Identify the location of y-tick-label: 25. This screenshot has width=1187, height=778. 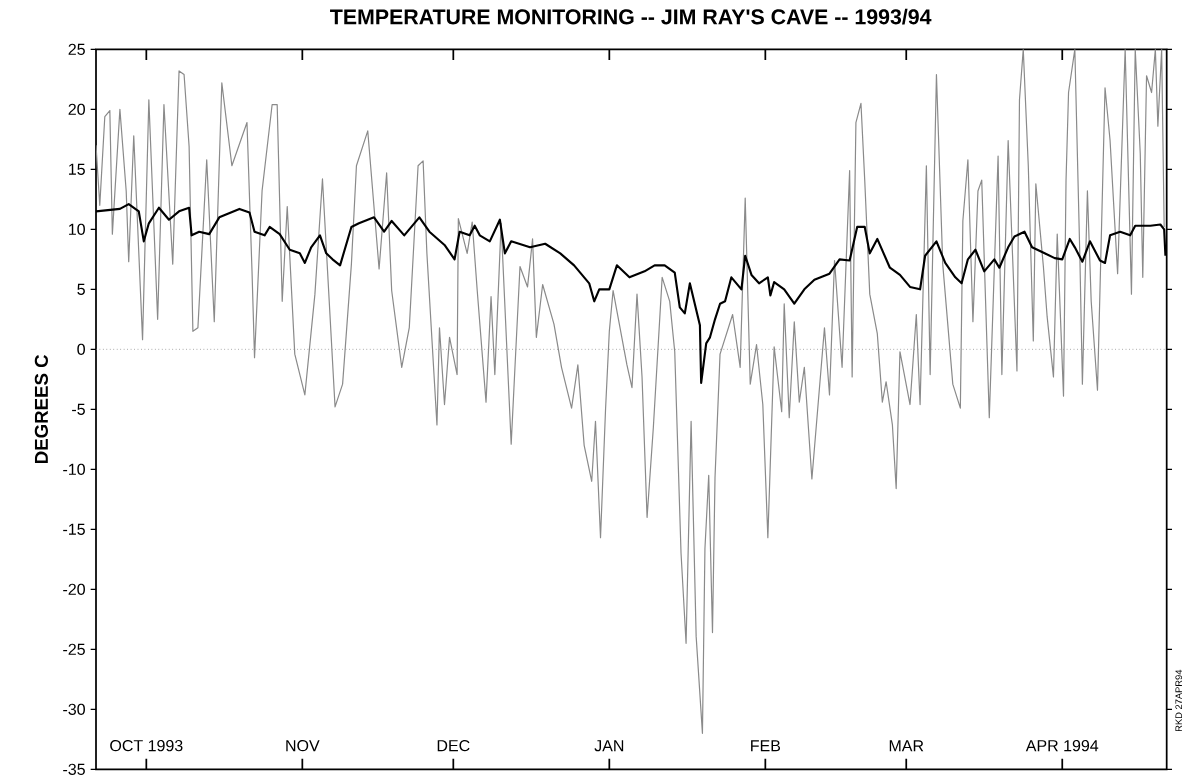
(76, 49).